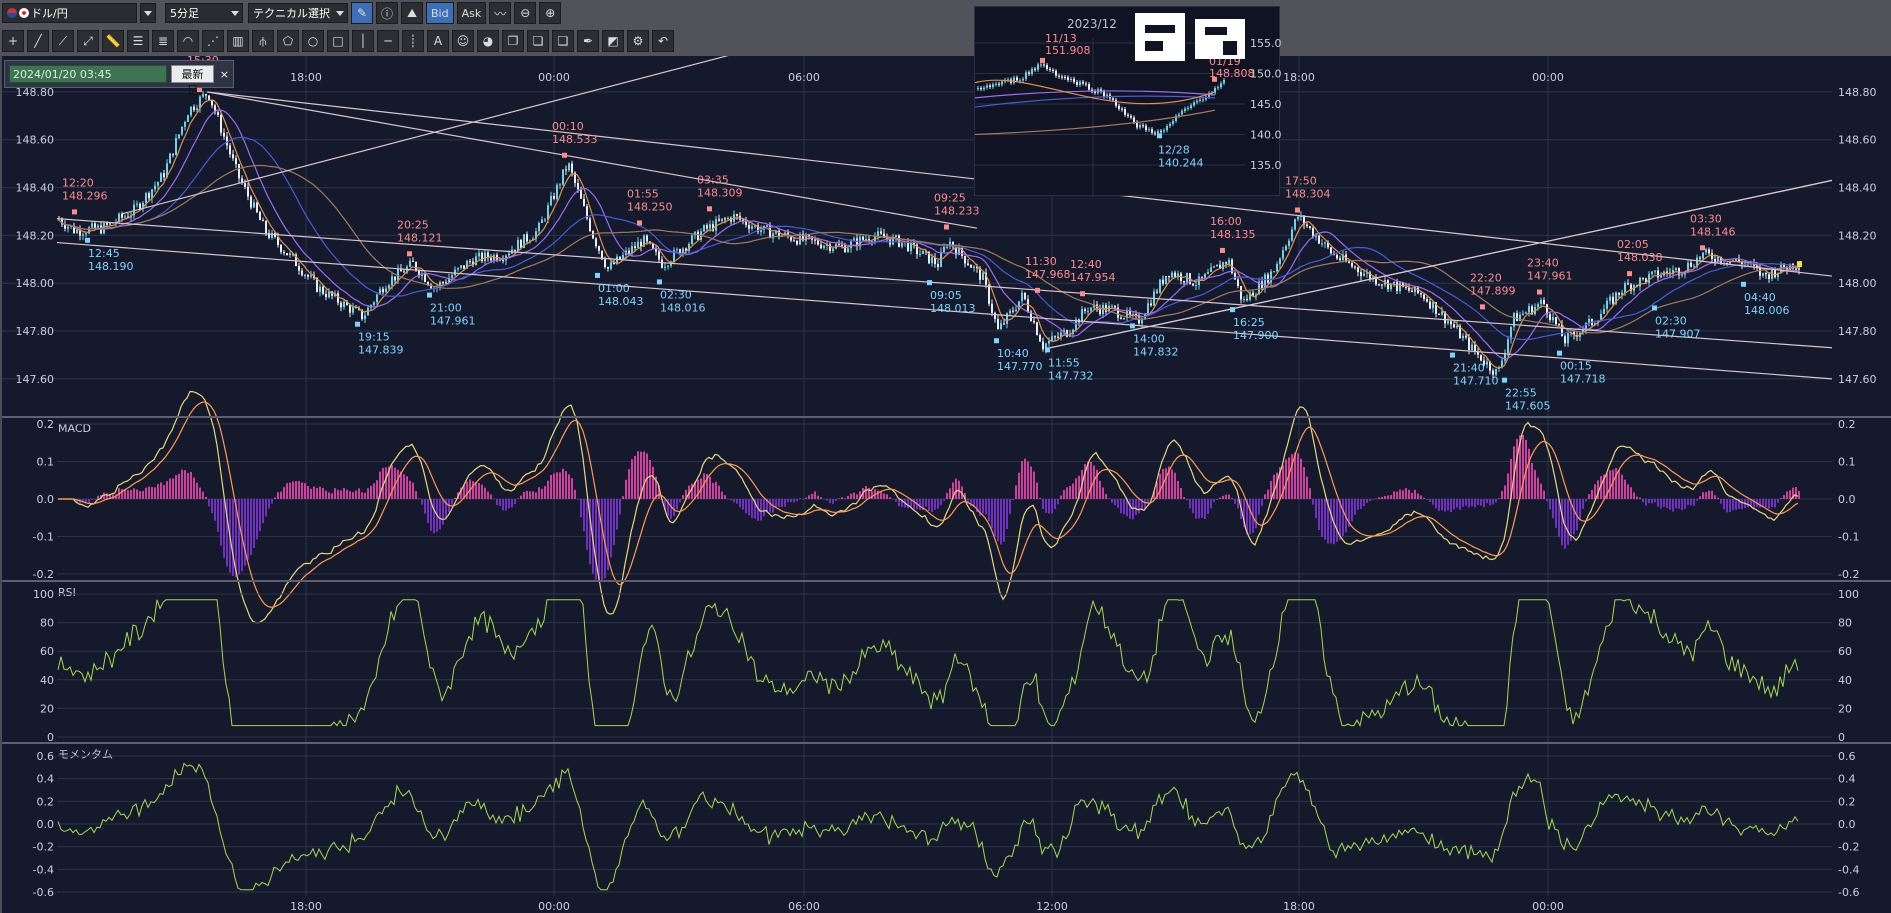  What do you see at coordinates (13, 41) in the screenshot?
I see `cross-tool-icon: +` at bounding box center [13, 41].